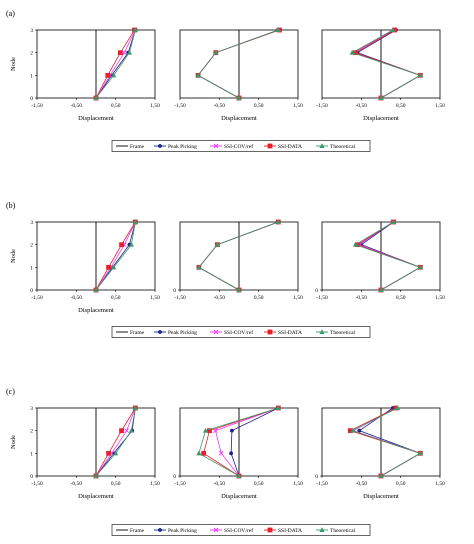 This screenshot has width=474, height=544. What do you see at coordinates (11, 205) in the screenshot?
I see `panel-label: (b)` at bounding box center [11, 205].